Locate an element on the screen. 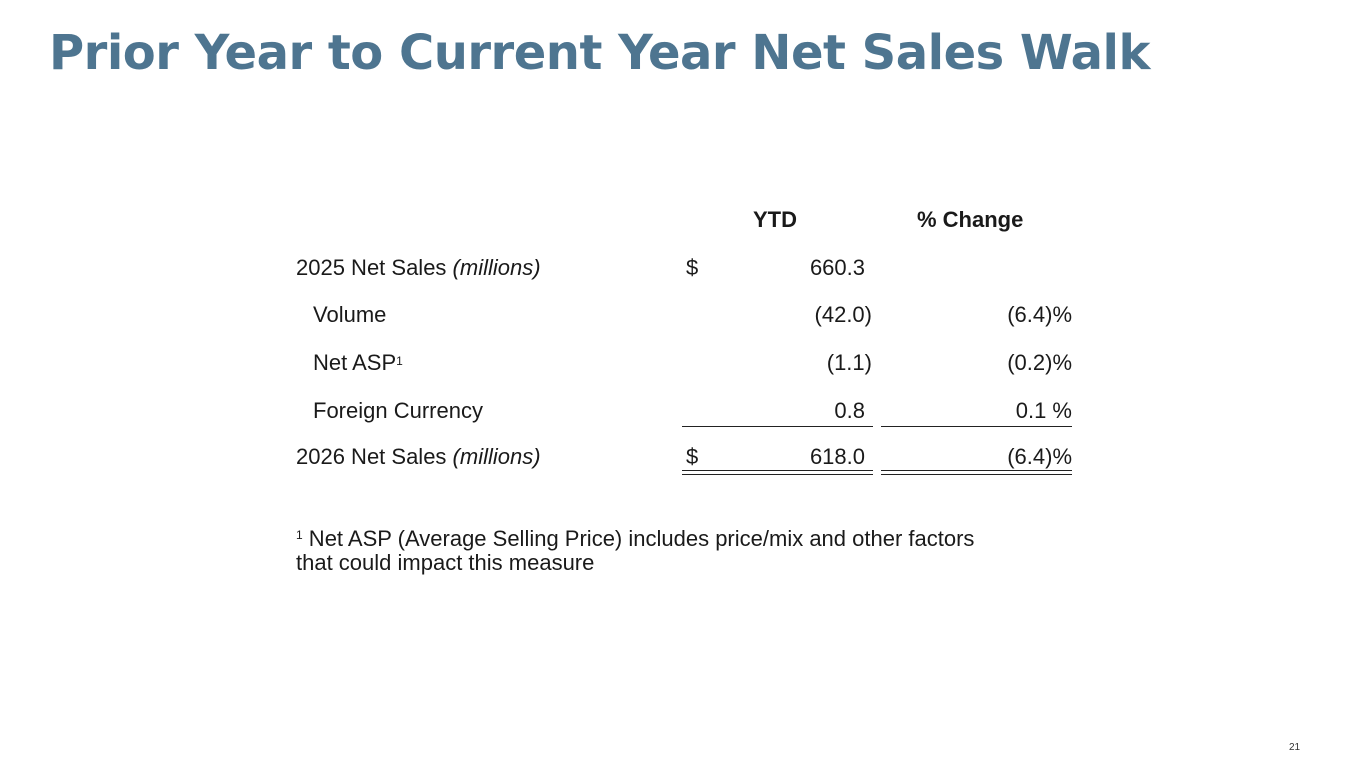 The width and height of the screenshot is (1365, 768). row-label-current-year: 2026 Net Sales (millions) is located at coordinates (418, 457).